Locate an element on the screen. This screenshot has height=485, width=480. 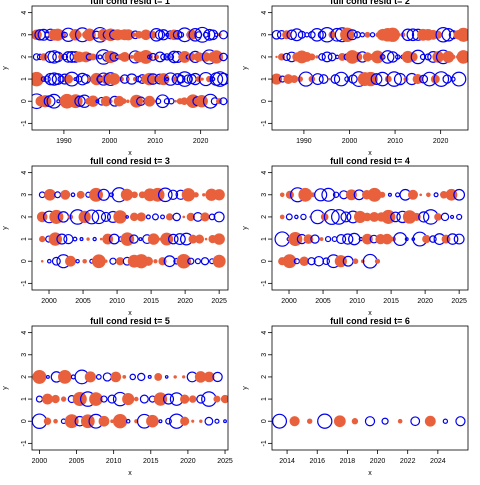
panel-title: full cond resid t= 6 is located at coordinates (370, 321).